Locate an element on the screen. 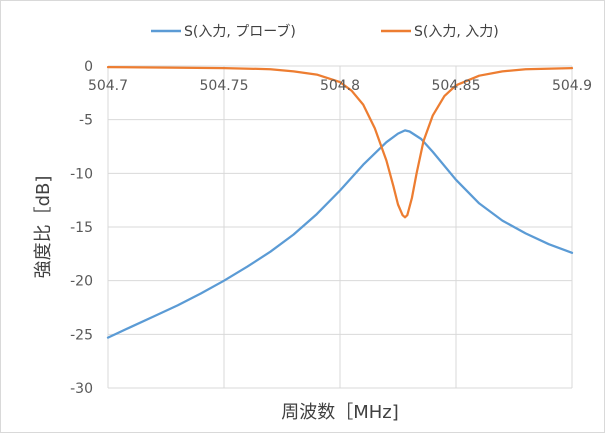  x-axis-title: 周波数［MHz] is located at coordinates (340, 412).